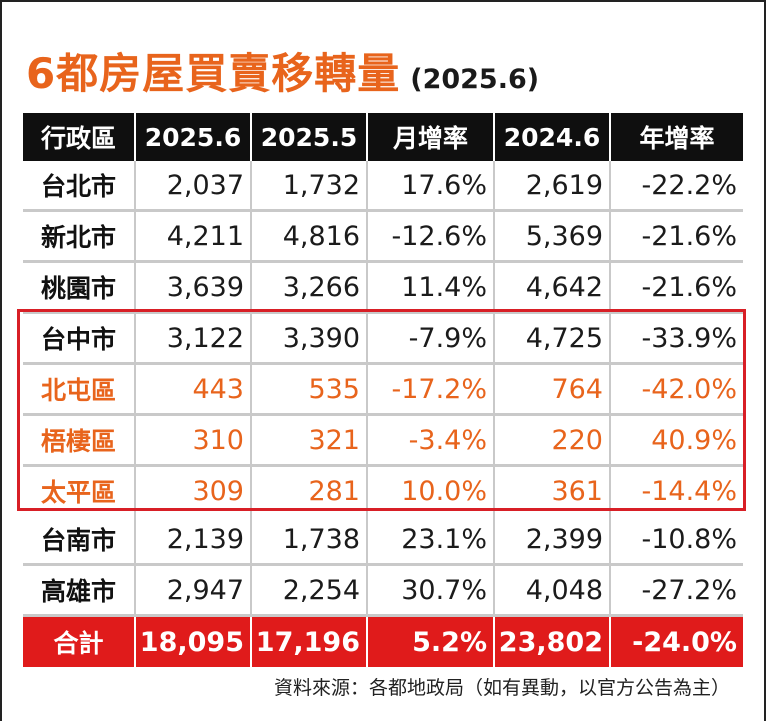  I want to click on value-mom-rate: -12.6%, so click(430, 236).